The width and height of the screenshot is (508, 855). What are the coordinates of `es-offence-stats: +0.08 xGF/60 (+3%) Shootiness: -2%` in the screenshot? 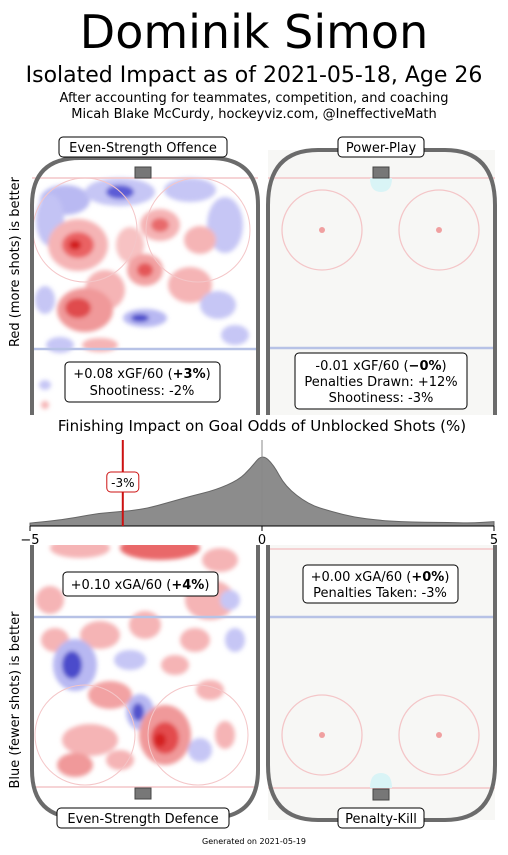 It's located at (142, 382).